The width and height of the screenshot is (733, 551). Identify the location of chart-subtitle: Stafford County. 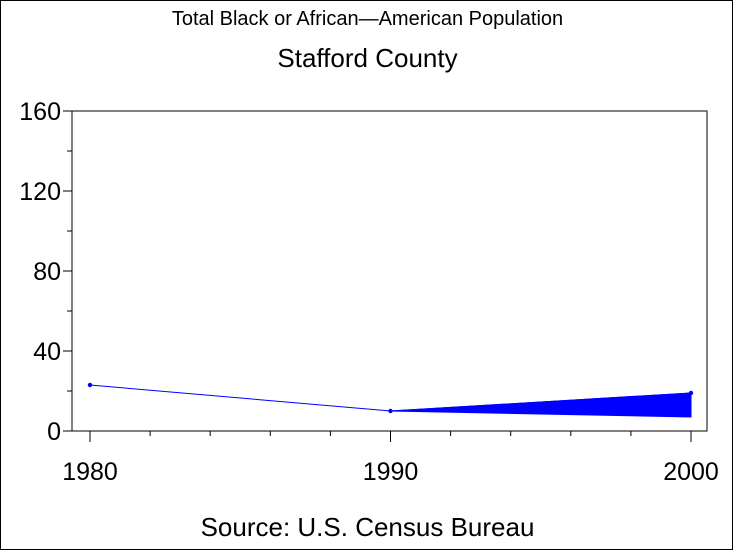
(367, 58).